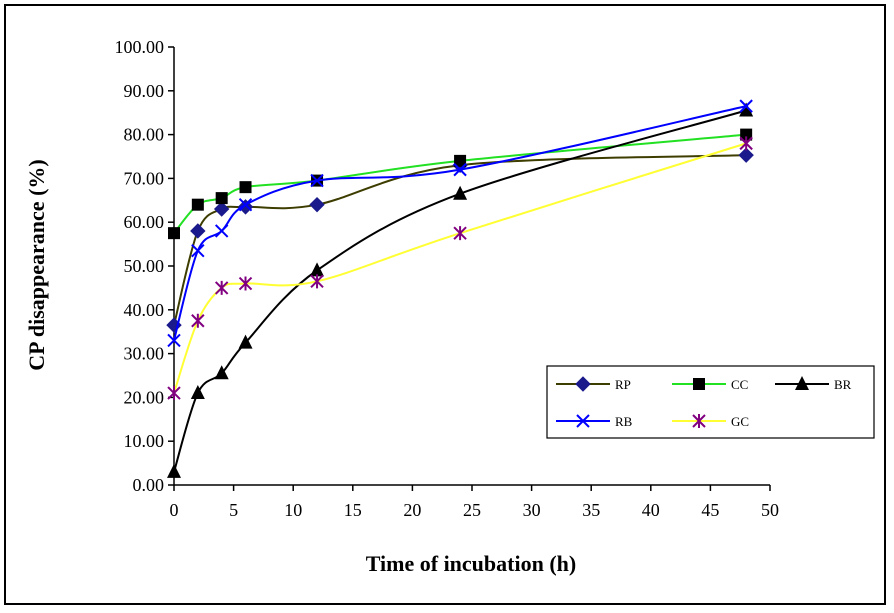 This screenshot has width=894, height=613. Describe the element at coordinates (591, 510) in the screenshot. I see `x-tick-label: 35` at that location.